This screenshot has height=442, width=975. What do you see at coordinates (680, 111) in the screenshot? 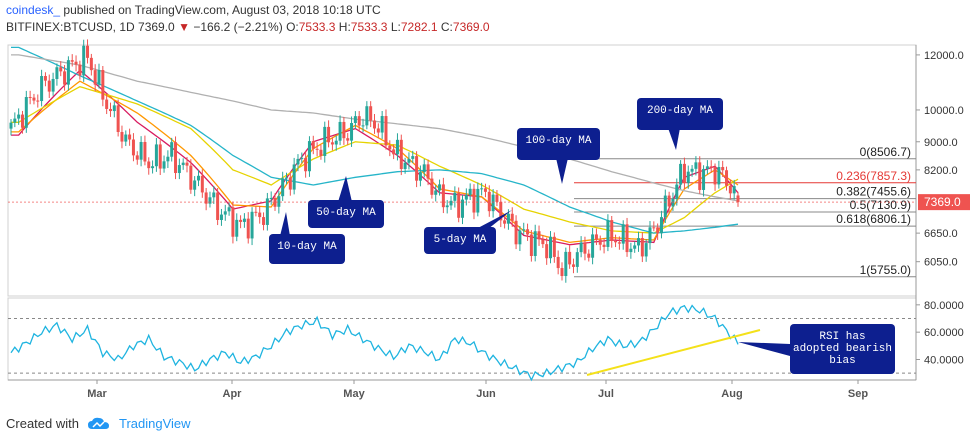
I see `callout-text: 200-day MA` at bounding box center [680, 111].